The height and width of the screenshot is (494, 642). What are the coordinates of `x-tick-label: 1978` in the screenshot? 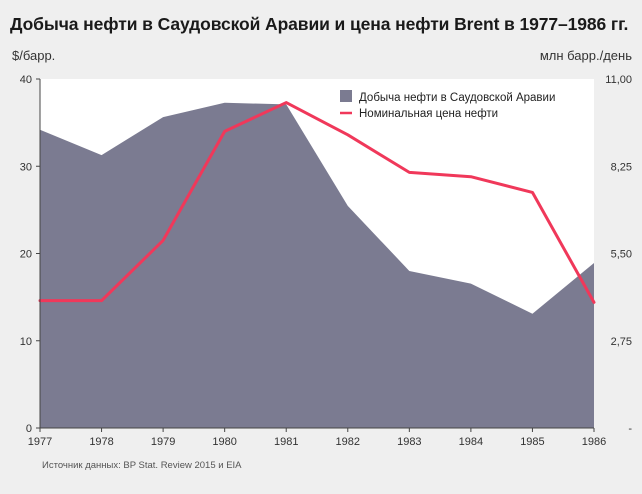 It's located at (101, 442).